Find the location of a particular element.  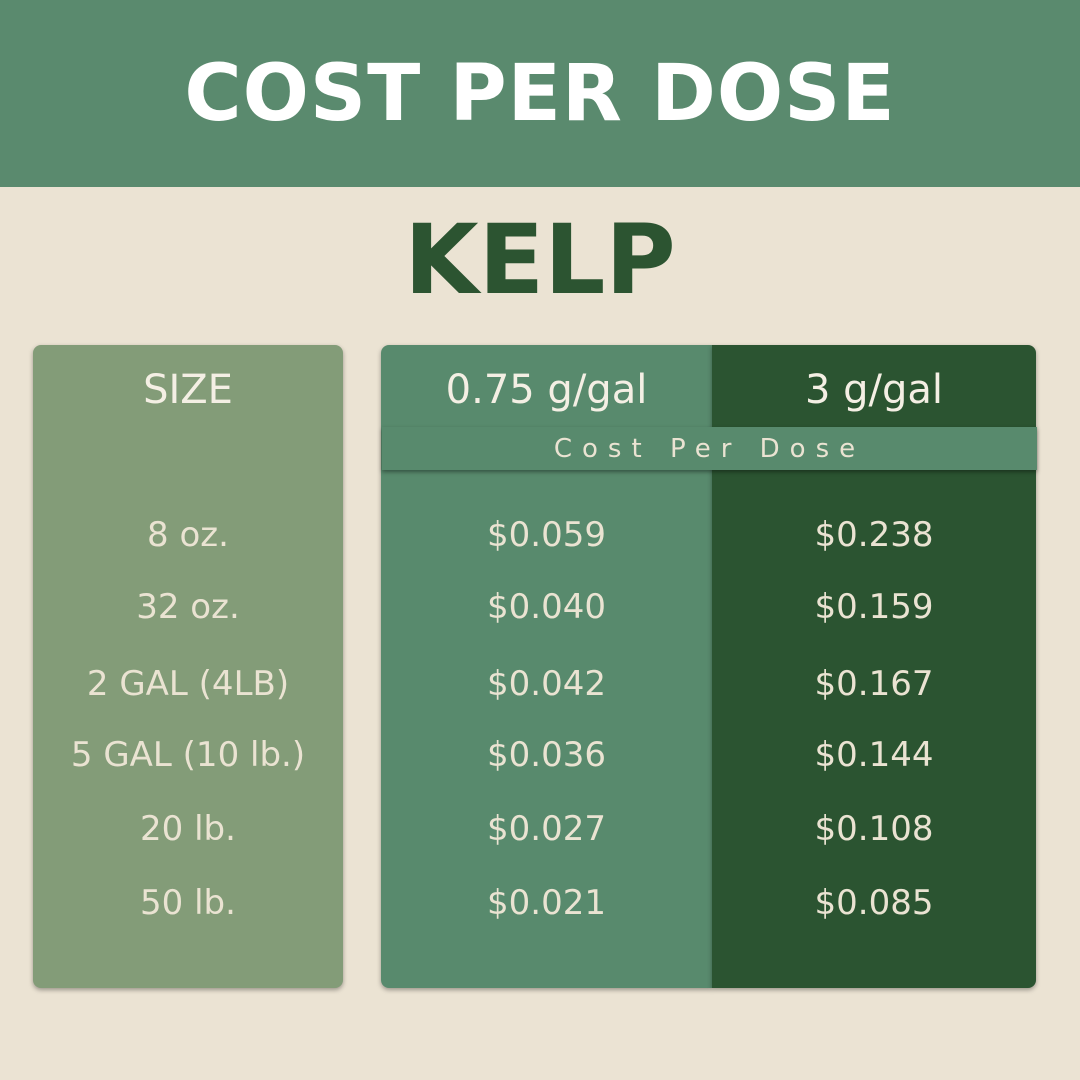

table-cell-size: 8 oz. is located at coordinates (188, 535).